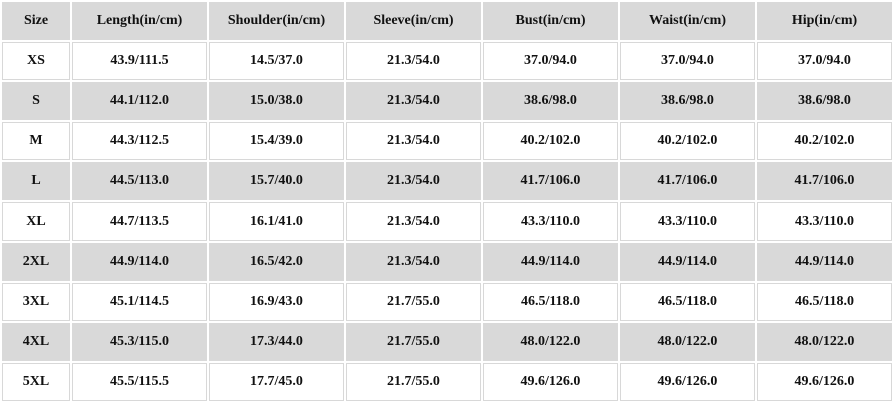  What do you see at coordinates (36, 381) in the screenshot?
I see `cell: 5XL` at bounding box center [36, 381].